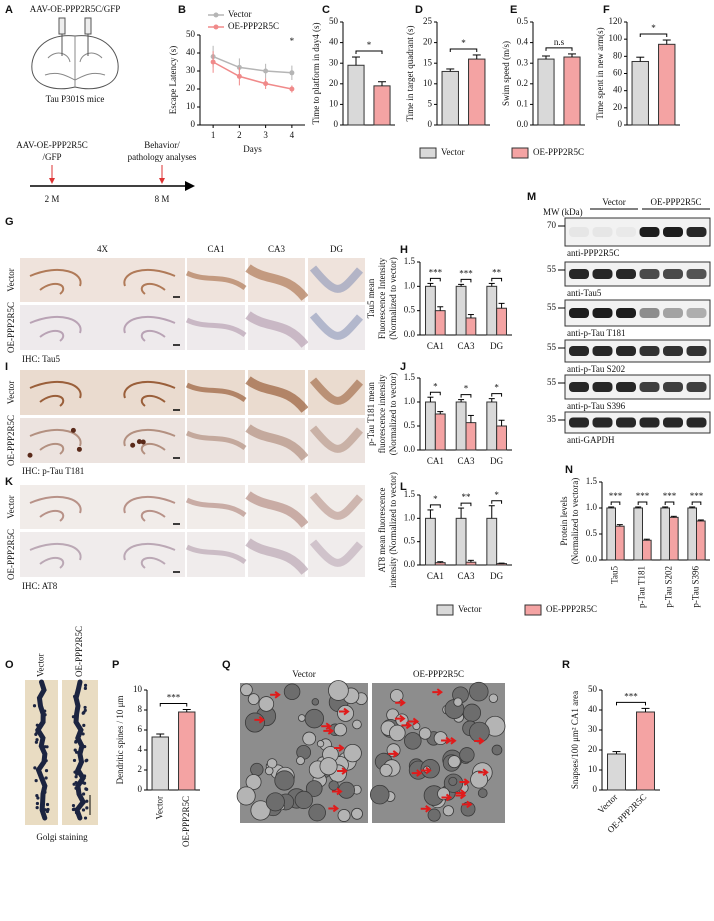 The width and height of the screenshot is (714, 921). Describe the element at coordinates (52, 145) in the screenshot. I see `injection-label: AAV-OE-PPP2R5C` at that location.